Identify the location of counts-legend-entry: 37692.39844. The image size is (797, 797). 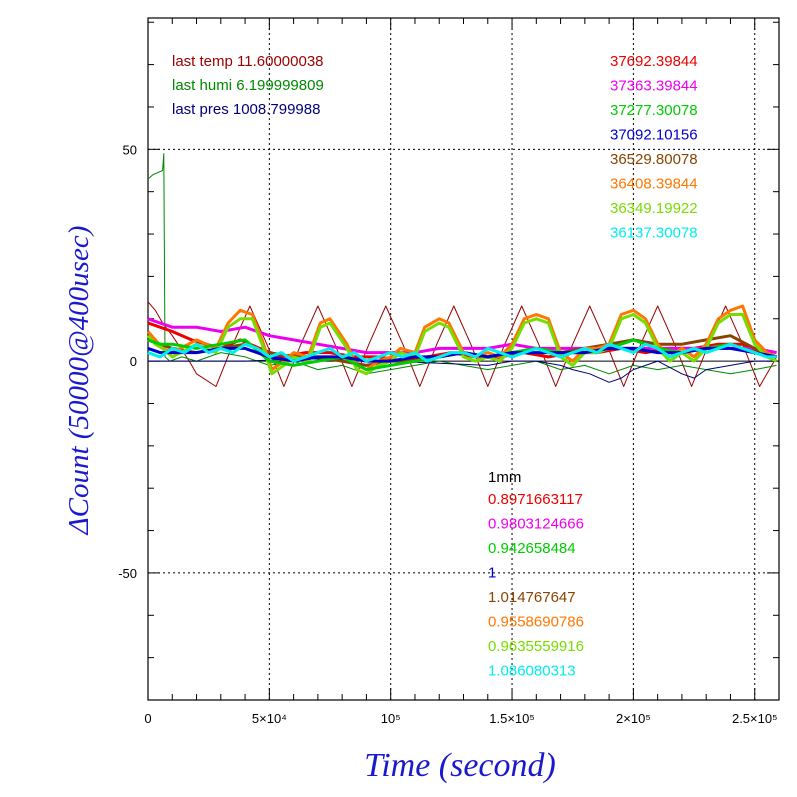
(654, 61).